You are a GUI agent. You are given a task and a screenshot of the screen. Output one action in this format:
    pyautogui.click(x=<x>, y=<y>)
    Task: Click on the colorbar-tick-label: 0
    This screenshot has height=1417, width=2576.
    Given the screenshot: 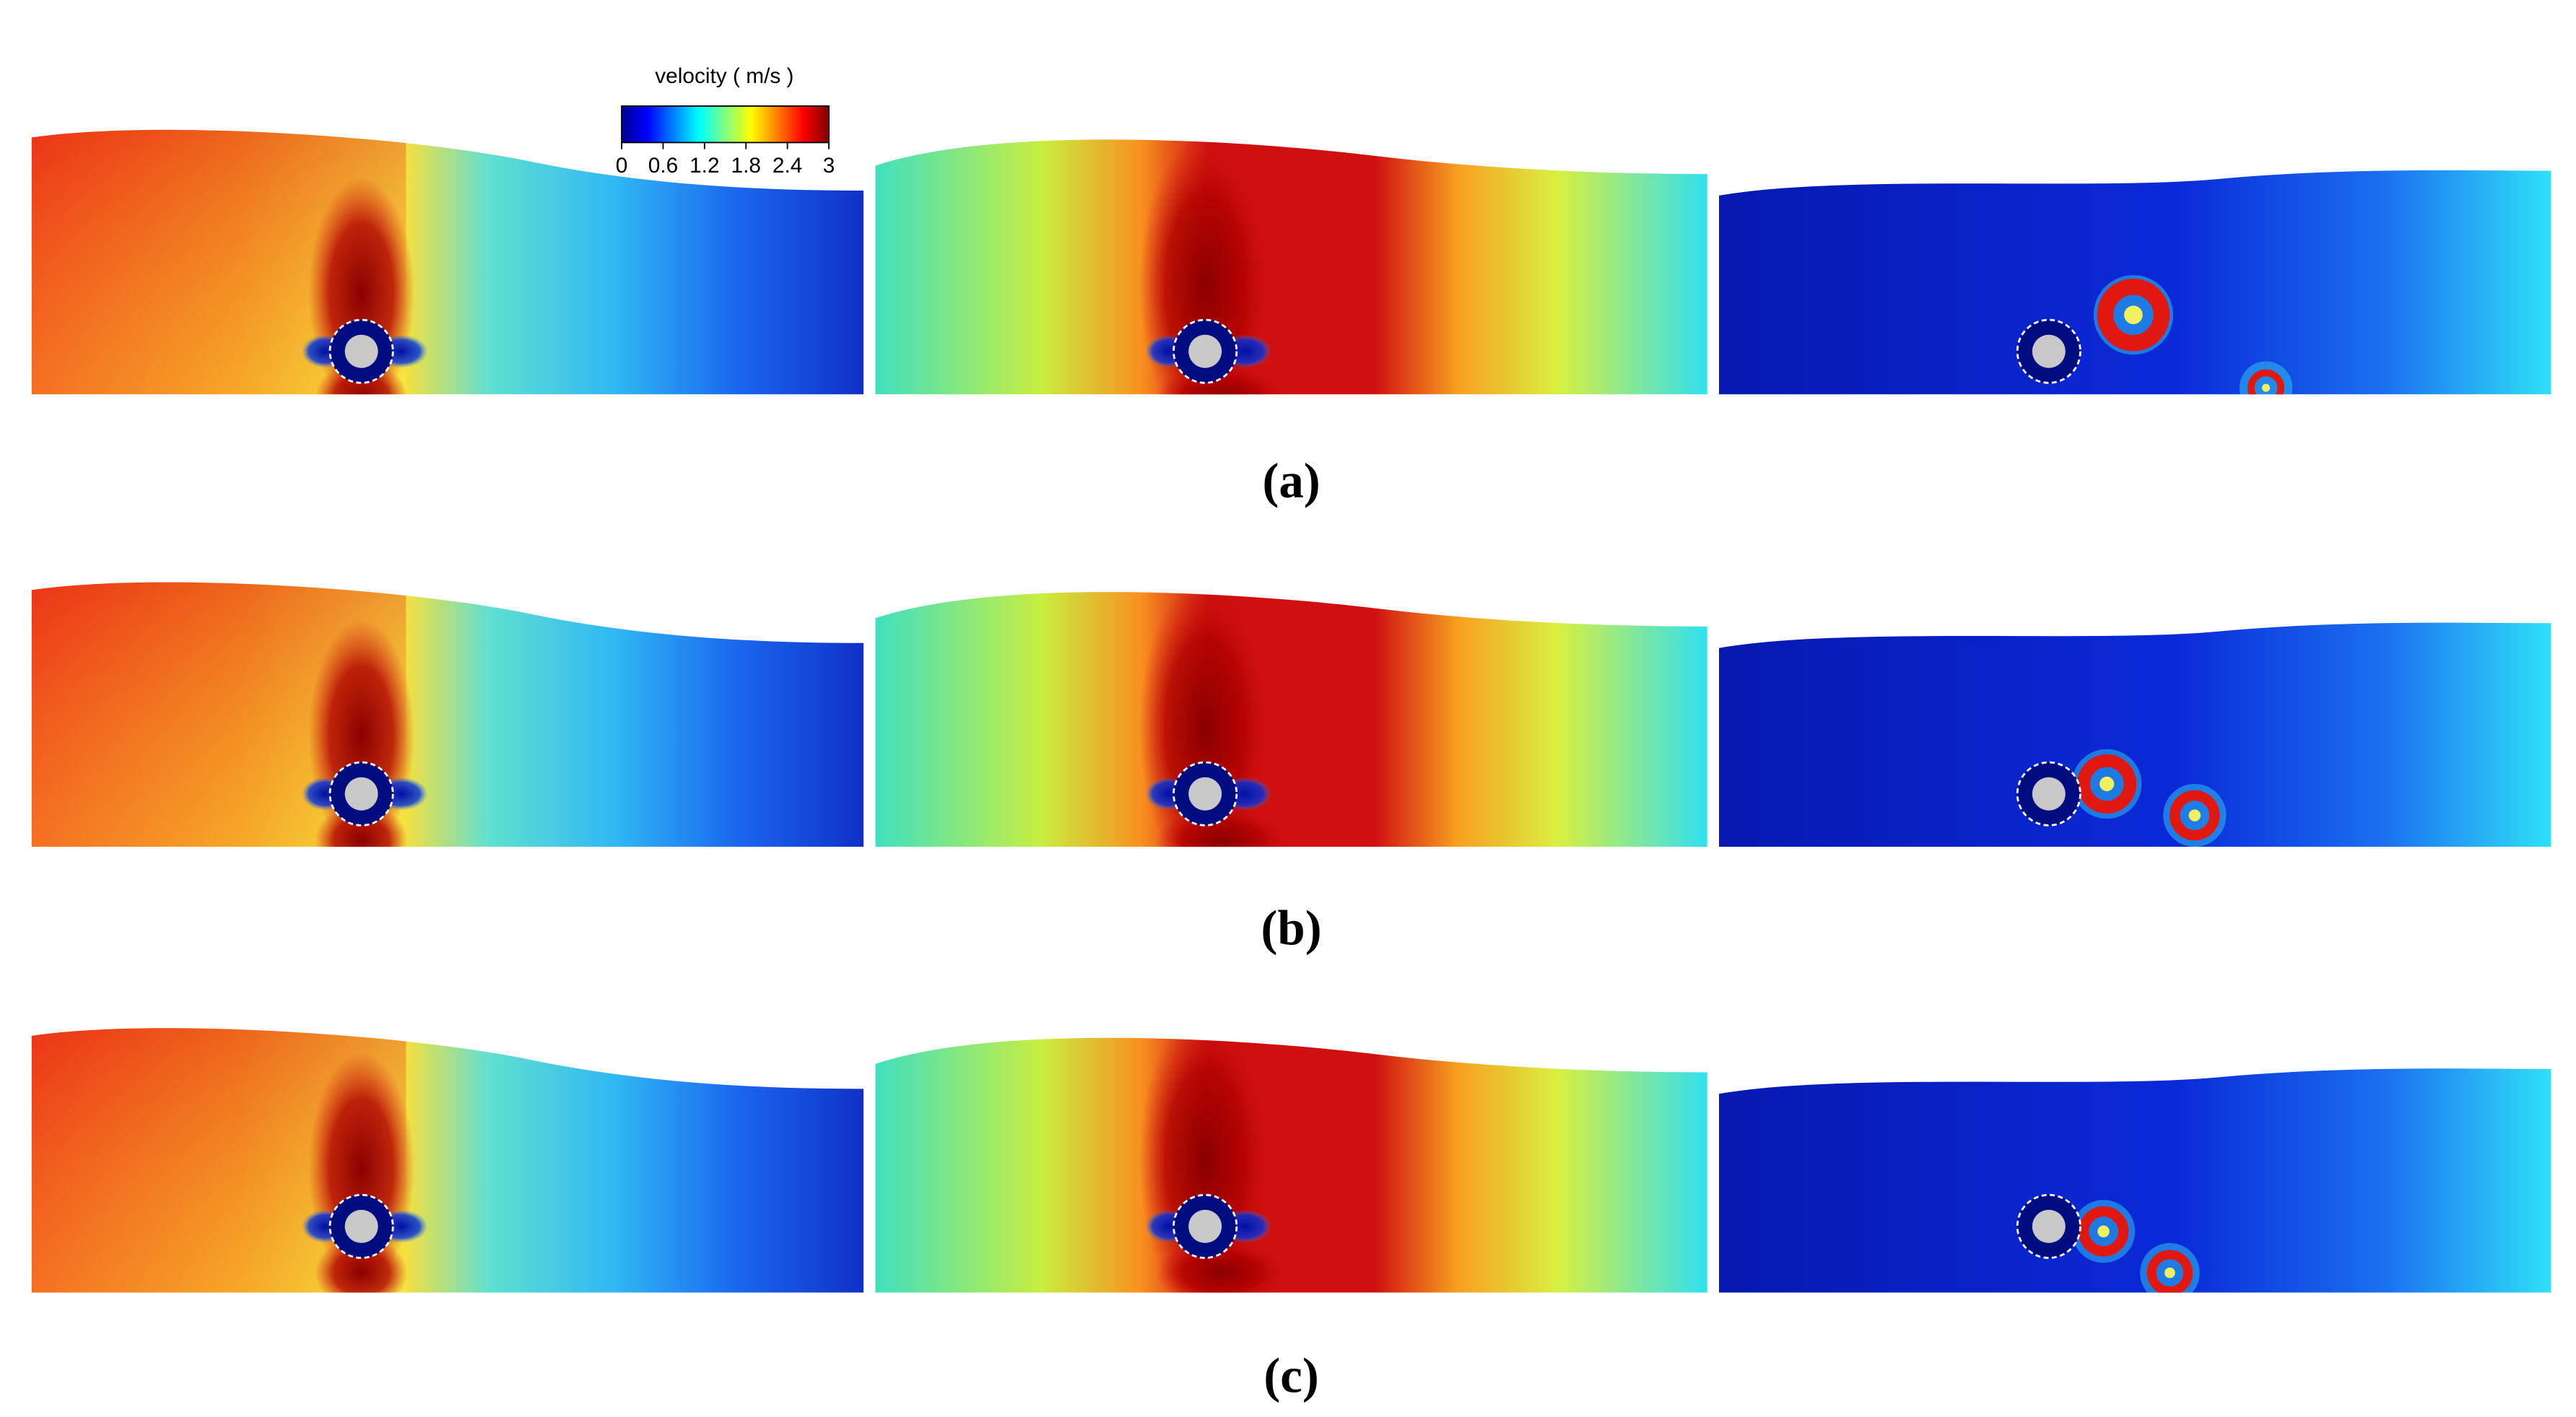 What is the action you would take?
    pyautogui.click(x=622, y=166)
    